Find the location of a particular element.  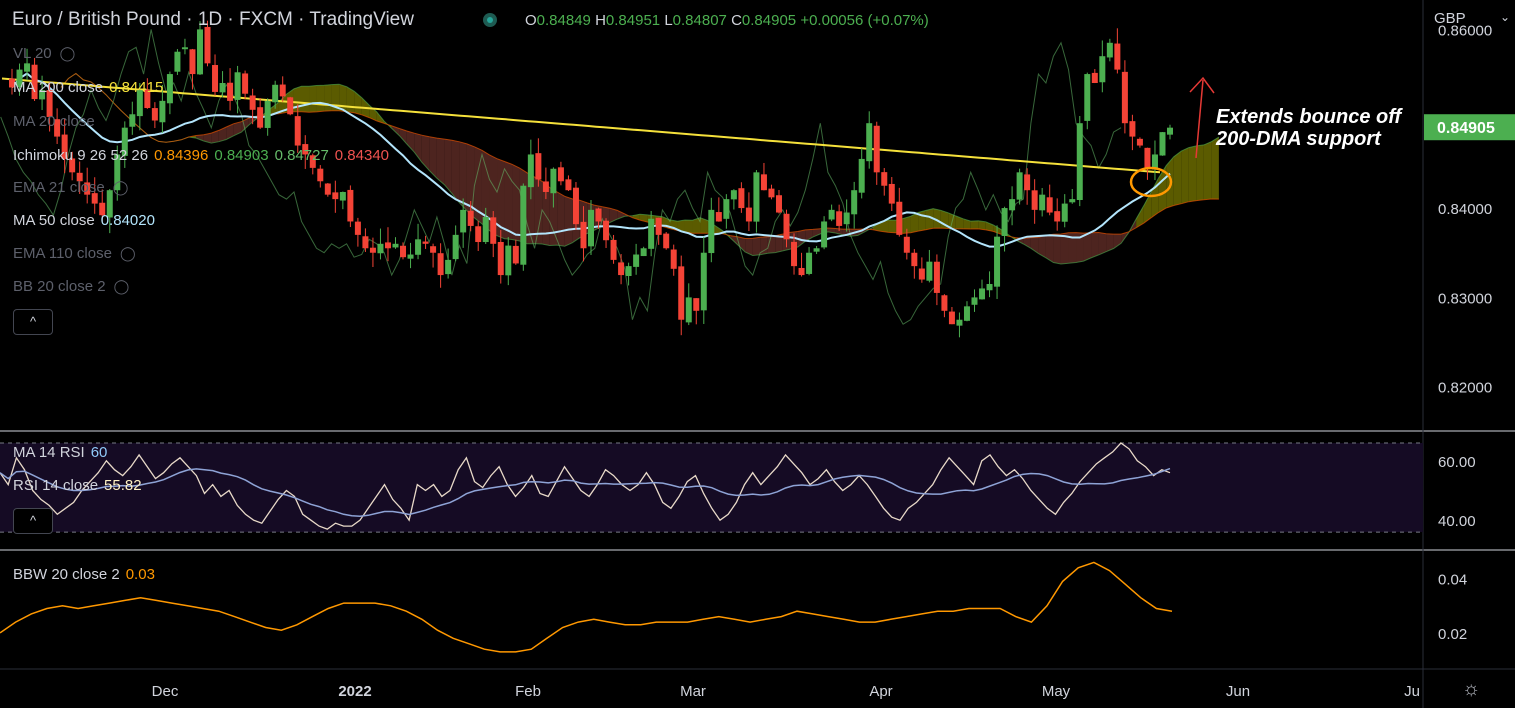

legend-rsi: RSI 14 close 55.82 is located at coordinates (77, 485).